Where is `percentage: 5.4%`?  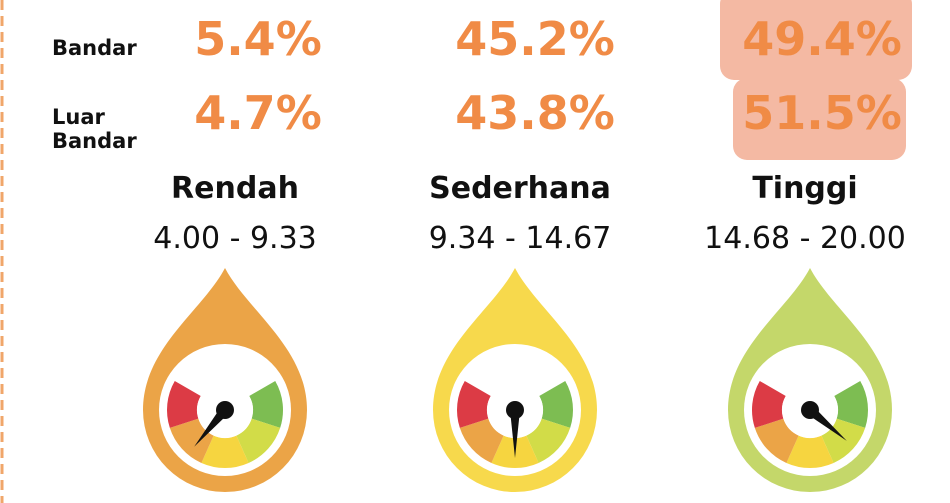
percentage: 5.4% is located at coordinates (258, 39).